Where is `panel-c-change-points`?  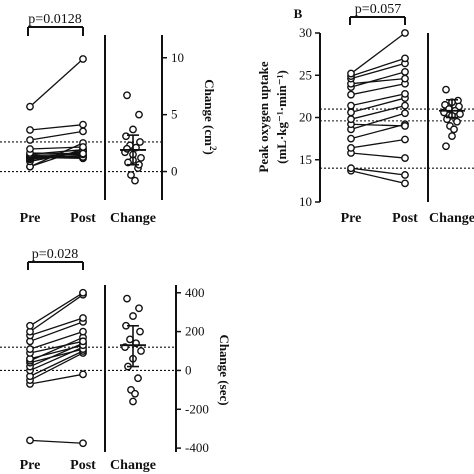
panel-c-change-points is located at coordinates (133, 350).